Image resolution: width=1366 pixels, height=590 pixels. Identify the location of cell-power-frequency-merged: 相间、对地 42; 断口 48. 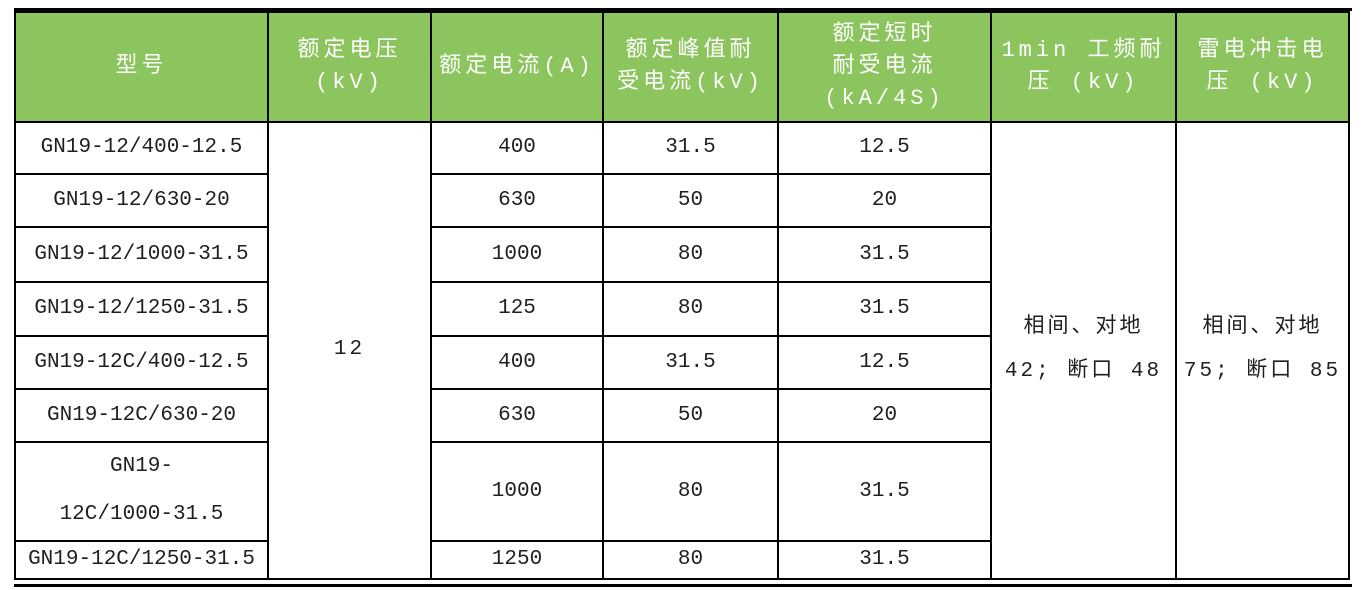
(1083, 350).